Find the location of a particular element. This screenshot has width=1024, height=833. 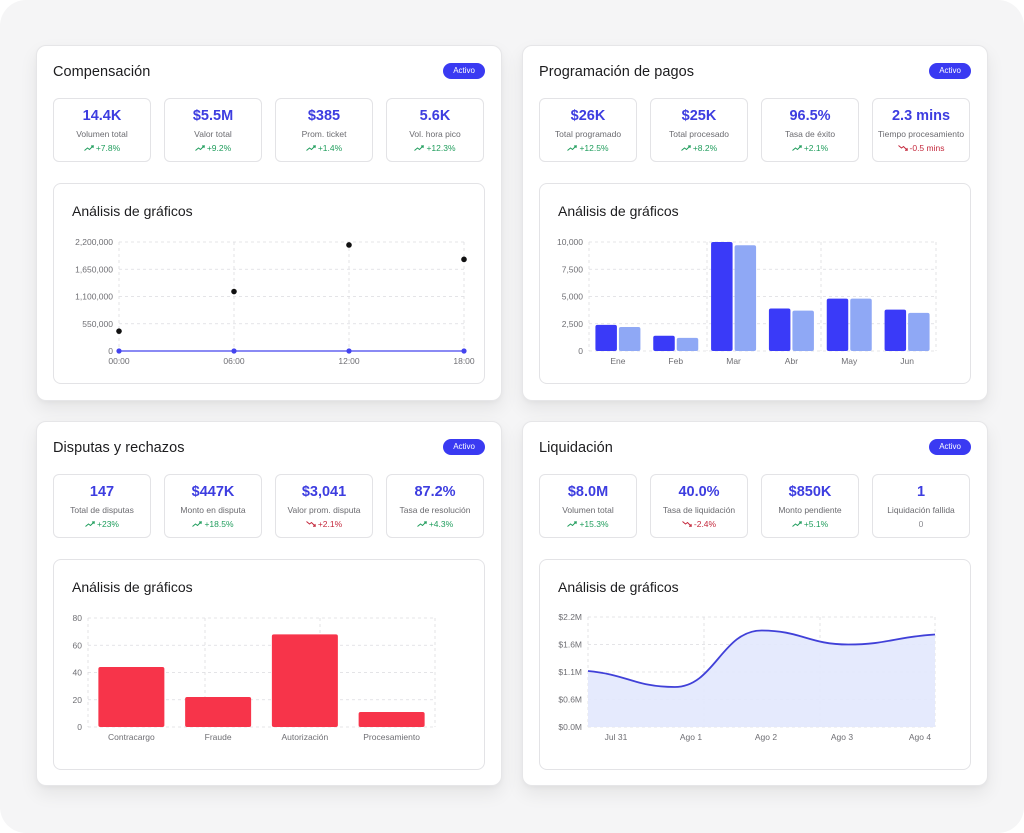

stat-change: +7.8% is located at coordinates (102, 148).